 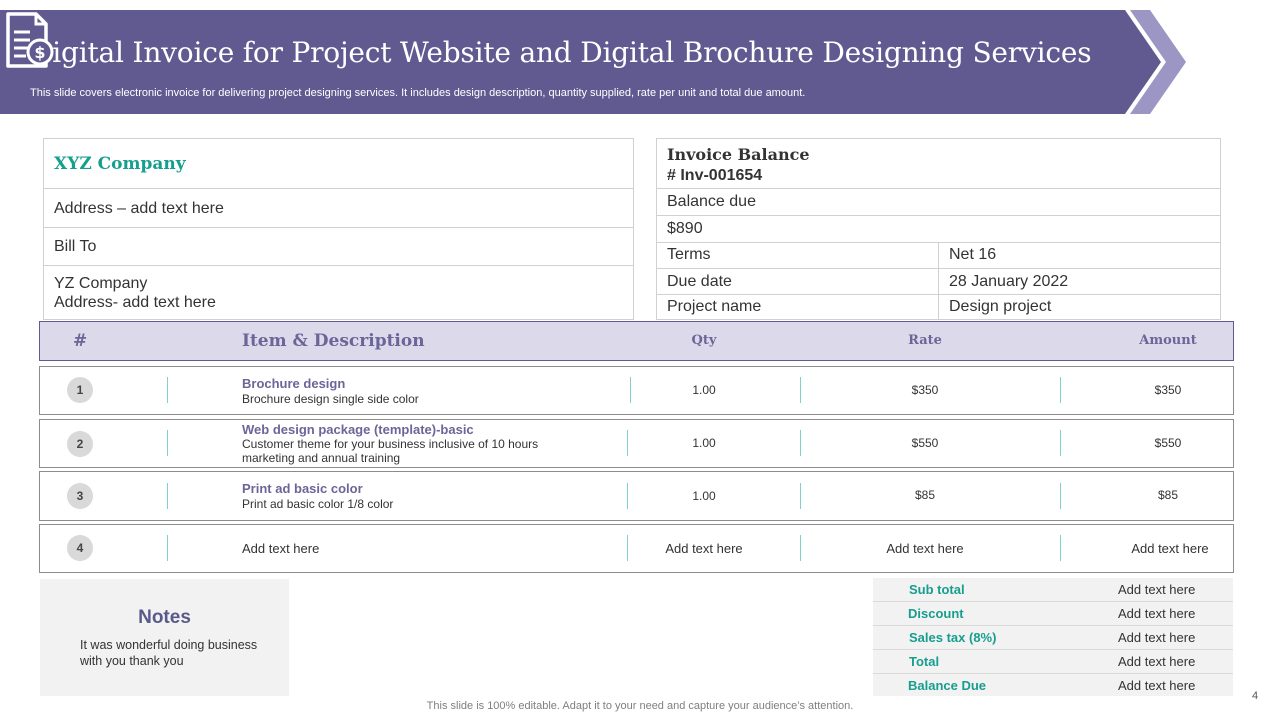 I want to click on company-address: Address – add text here, so click(x=338, y=208).